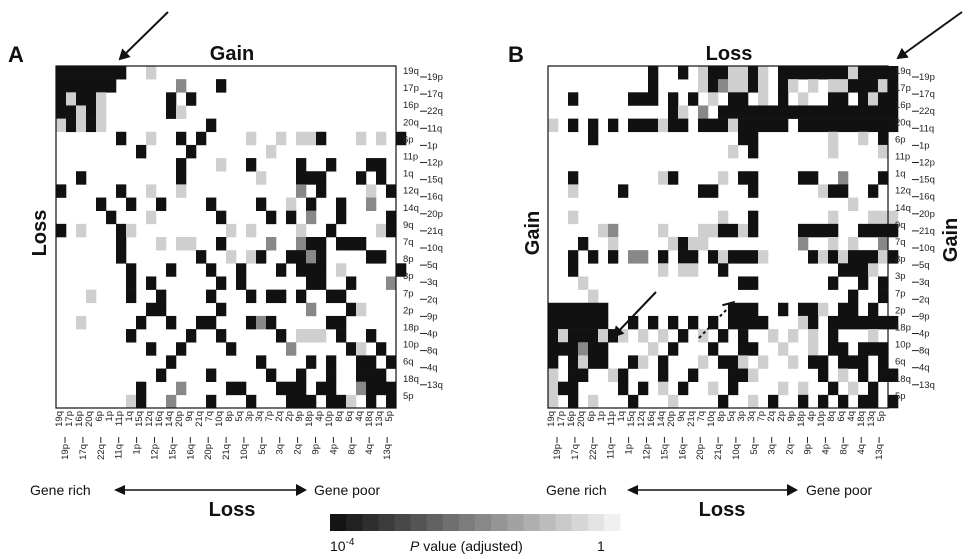  What do you see at coordinates (900, 396) in the screenshot?
I see `row-label: 5p` at bounding box center [900, 396].